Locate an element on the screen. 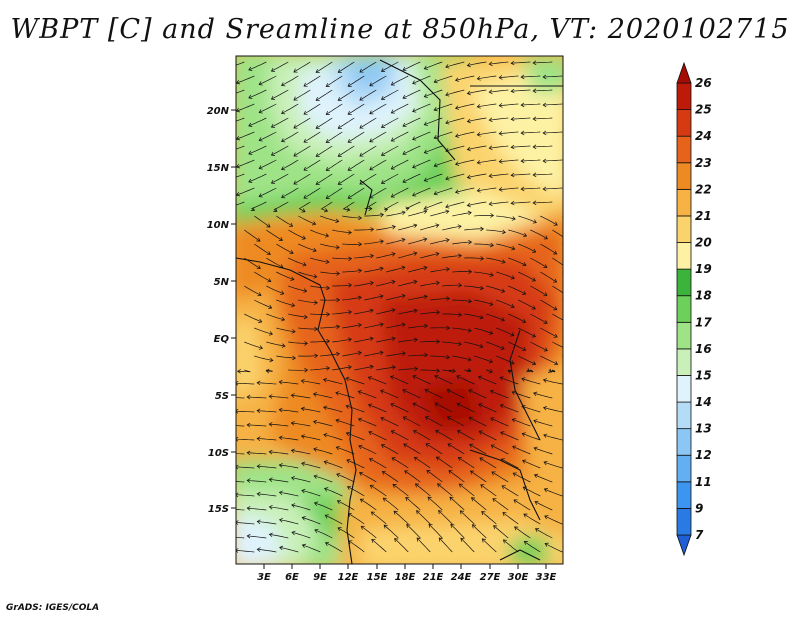 The image size is (800, 618). lon-label: 33E is located at coordinates (546, 577).